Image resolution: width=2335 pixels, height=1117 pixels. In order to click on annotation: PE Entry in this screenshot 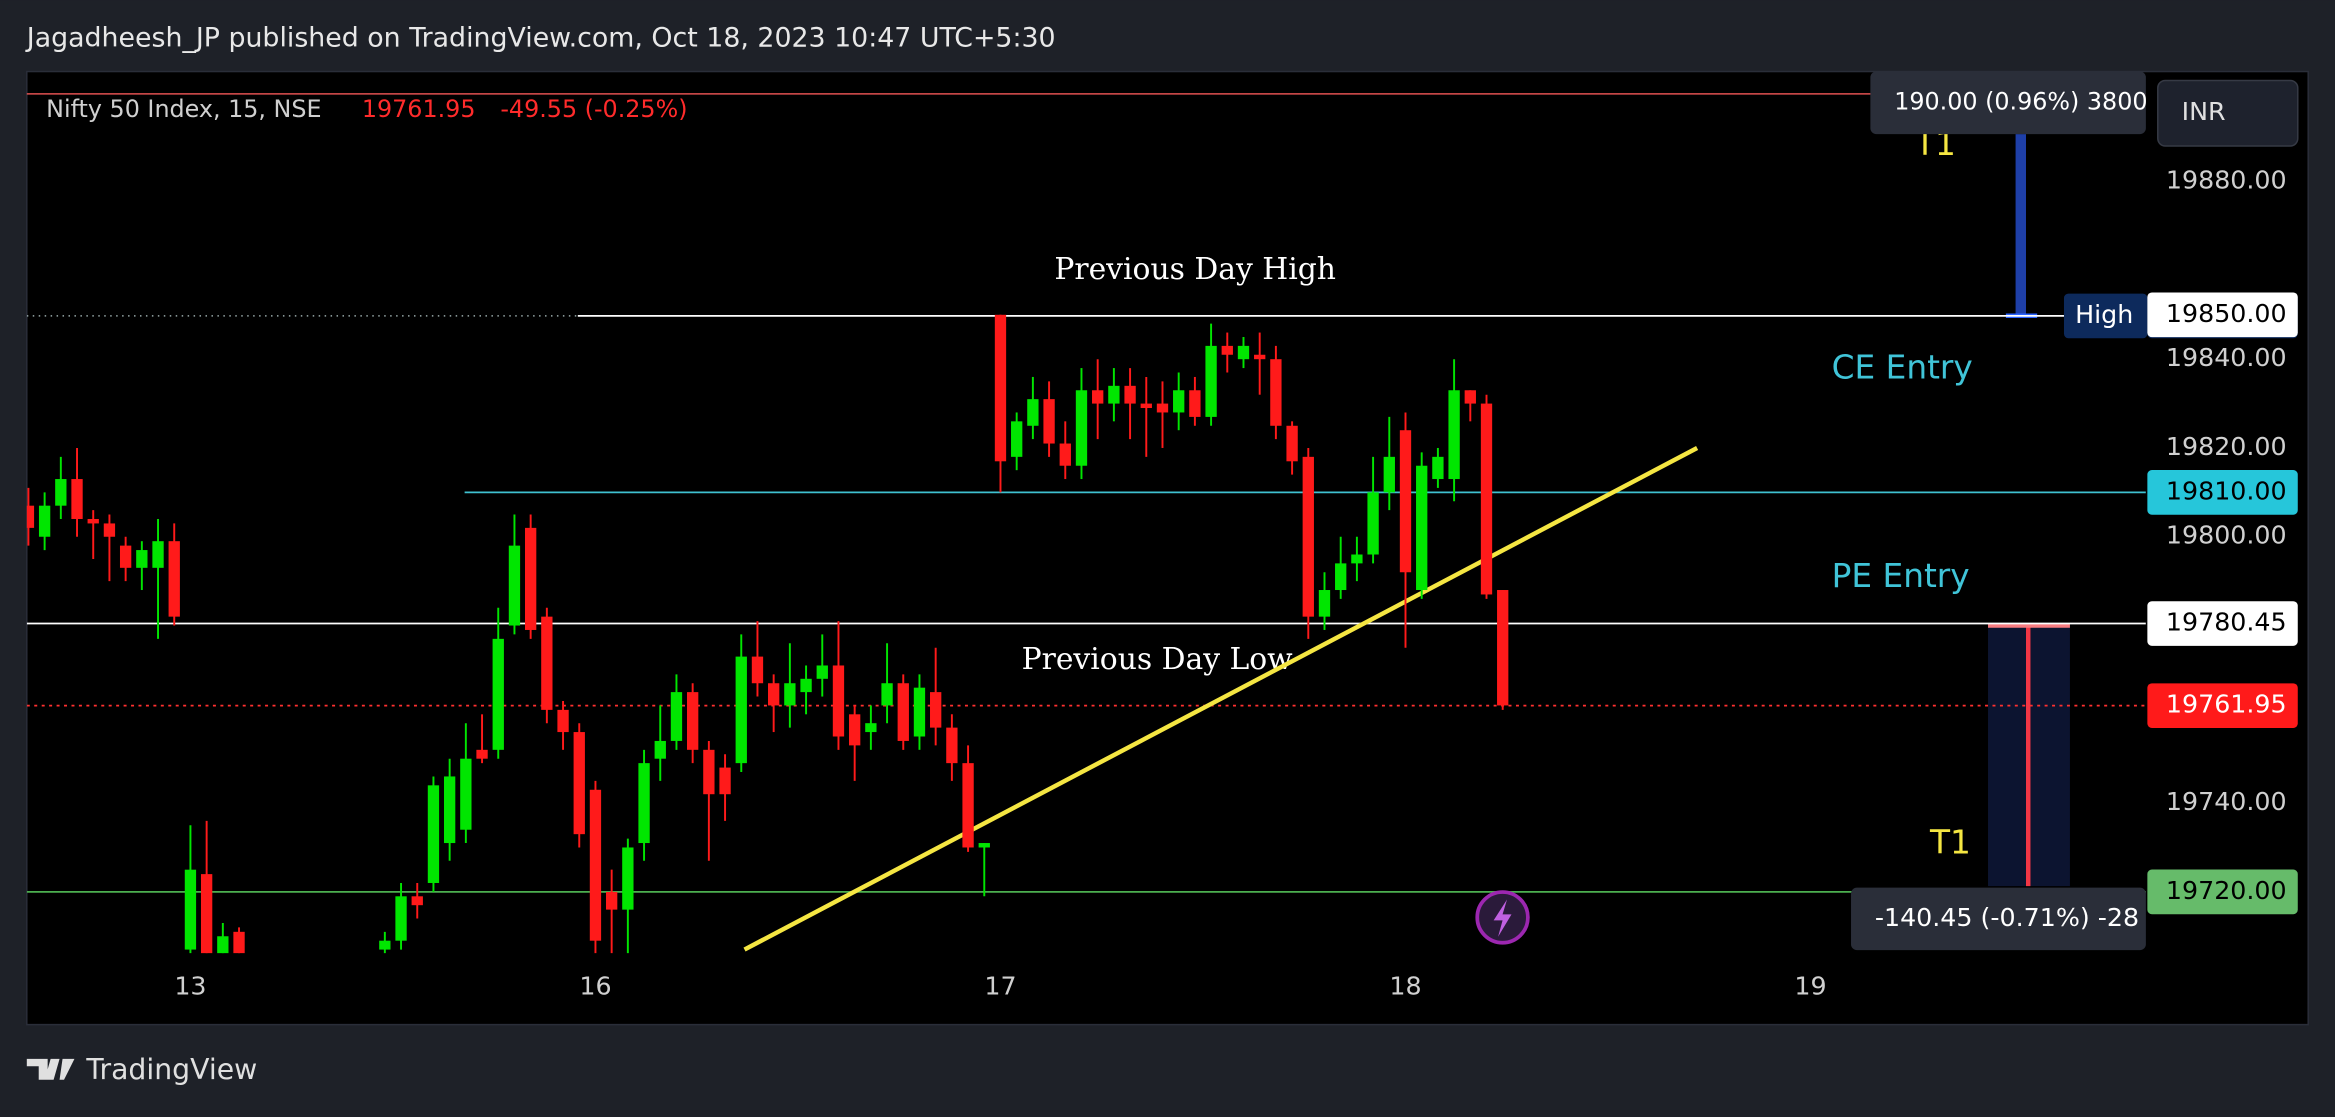, I will do `click(1901, 576)`.